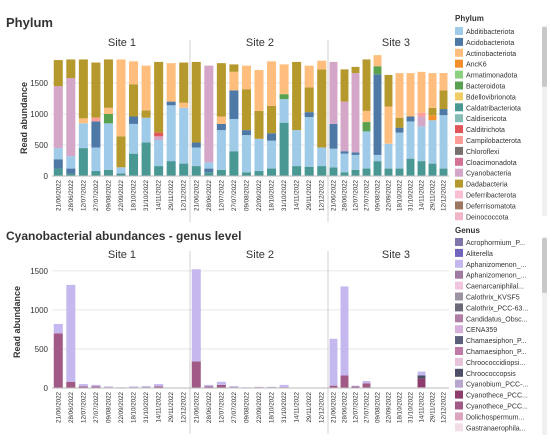  I want to click on phylum-legend-scrollbar, so click(544, 121).